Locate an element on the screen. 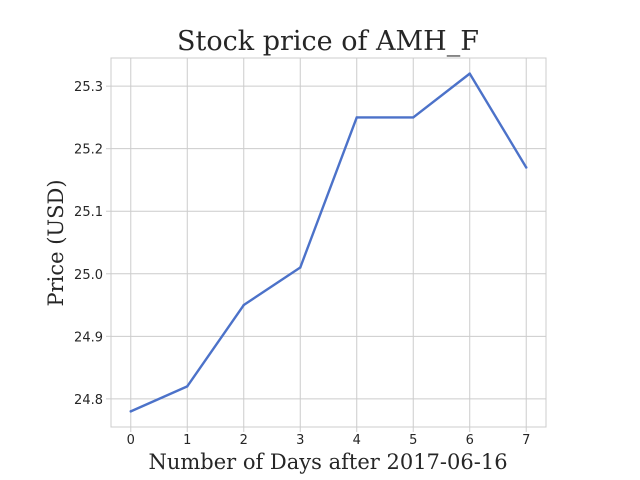 Image resolution: width=640 pixels, height=480 pixels. x-tick-label: 2 is located at coordinates (244, 440).